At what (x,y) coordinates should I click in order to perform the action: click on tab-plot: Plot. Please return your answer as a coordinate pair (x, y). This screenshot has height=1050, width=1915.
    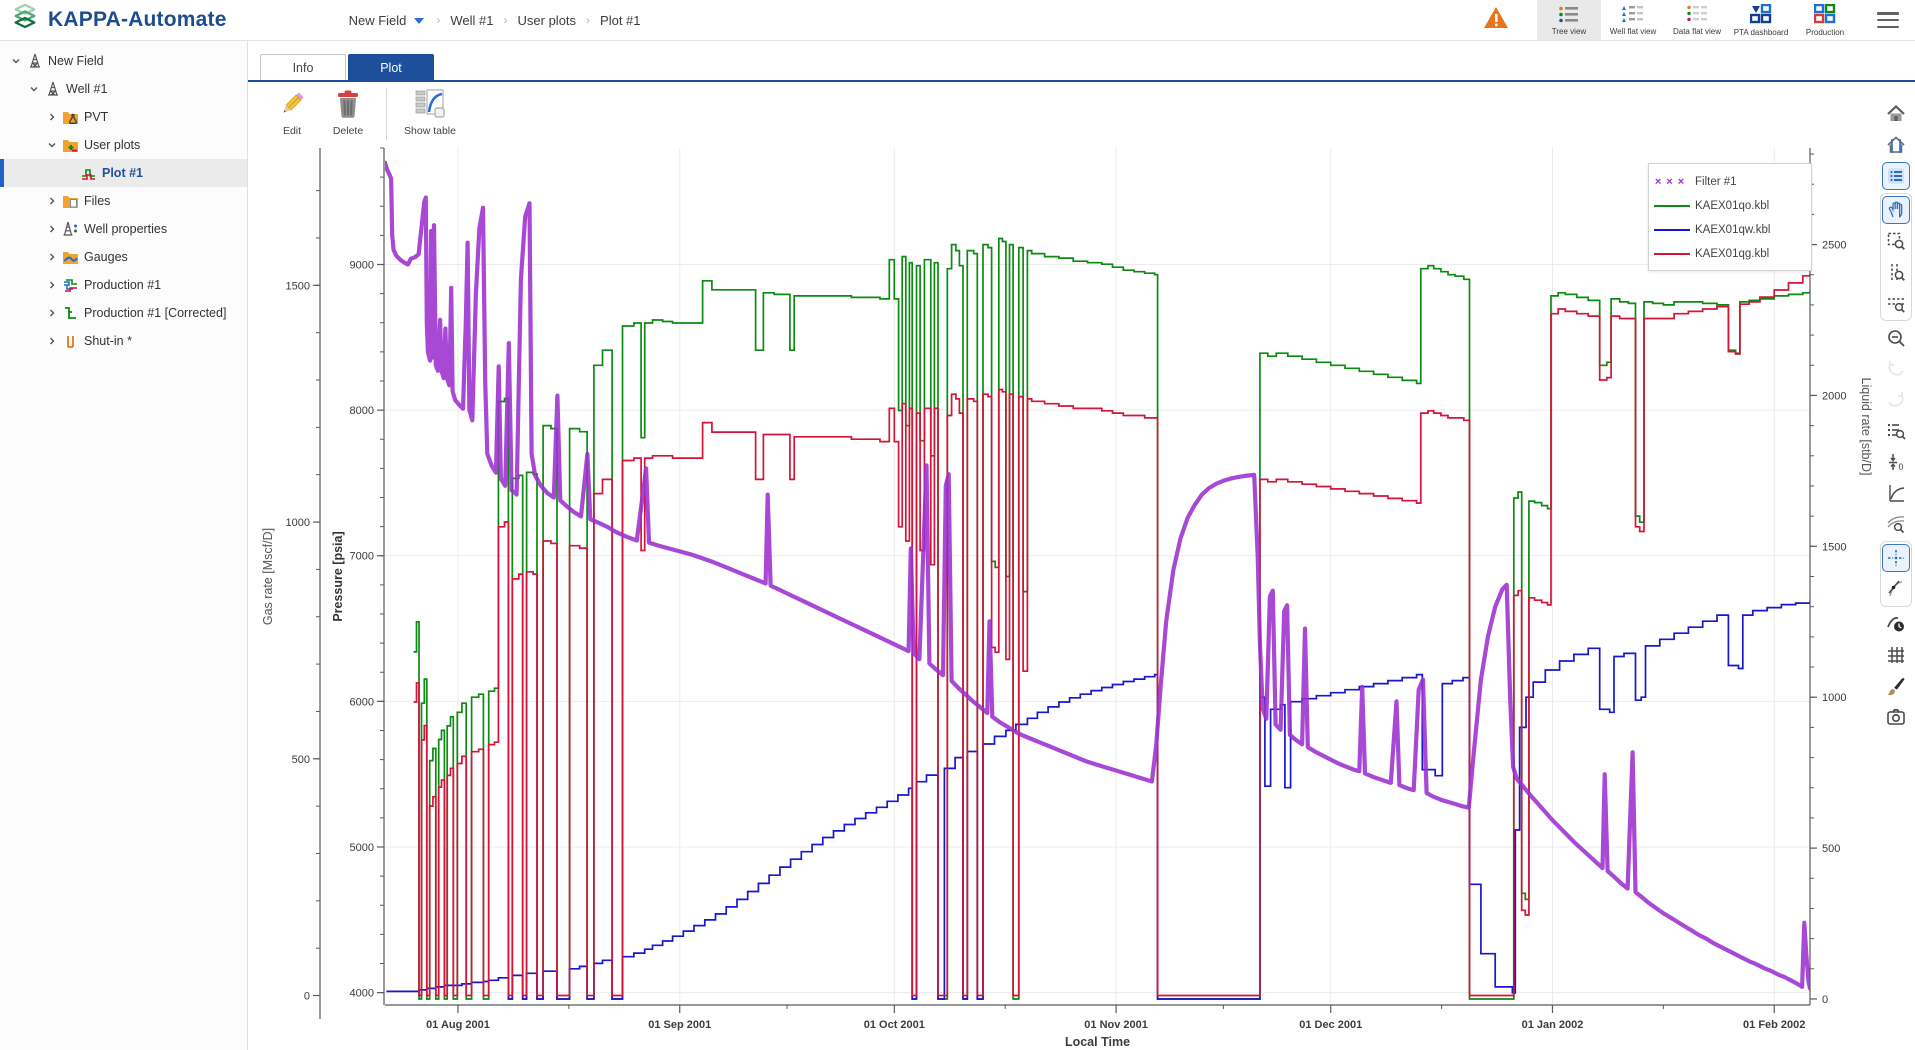
    Looking at the image, I should click on (391, 67).